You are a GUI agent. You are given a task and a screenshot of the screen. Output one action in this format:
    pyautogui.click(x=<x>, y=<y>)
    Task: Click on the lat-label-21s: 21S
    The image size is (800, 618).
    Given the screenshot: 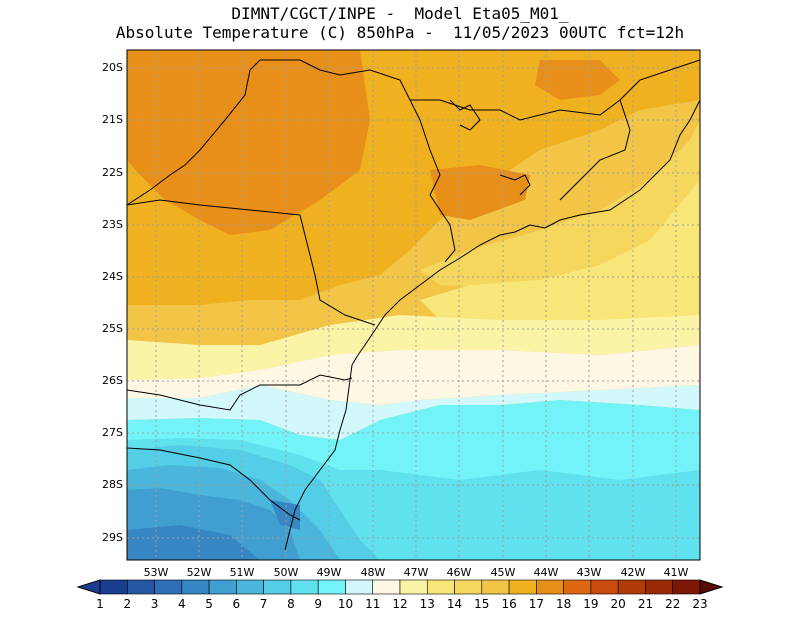 What is the action you would take?
    pyautogui.click(x=112, y=119)
    